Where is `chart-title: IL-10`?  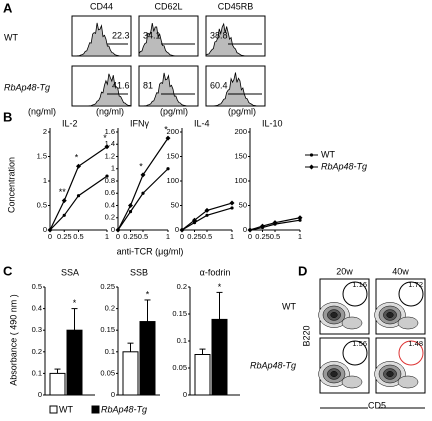 chart-title: IL-10 is located at coordinates (272, 123).